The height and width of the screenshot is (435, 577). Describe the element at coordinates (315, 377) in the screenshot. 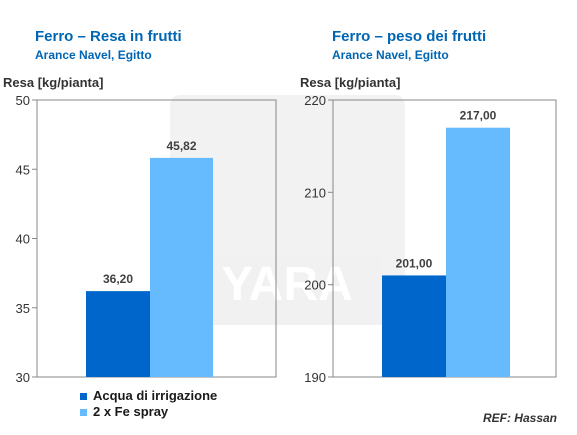

I see `y-tick-label: 190` at that location.